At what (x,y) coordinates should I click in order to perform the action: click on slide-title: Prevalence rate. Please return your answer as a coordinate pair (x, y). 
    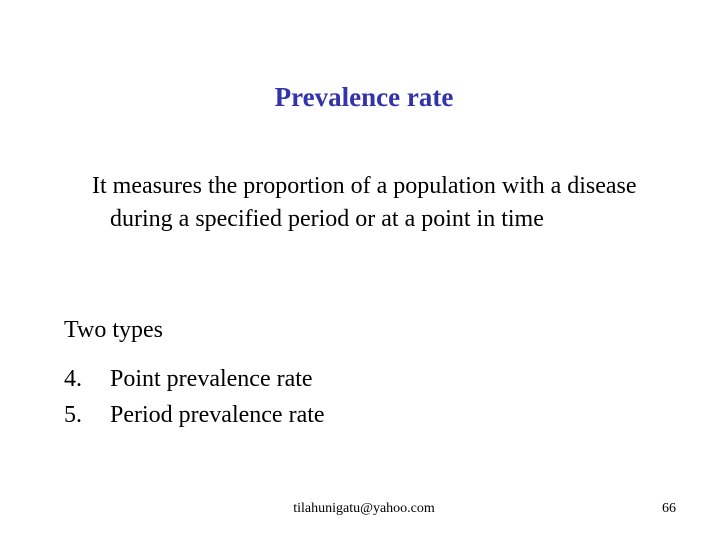
    Looking at the image, I should click on (364, 97).